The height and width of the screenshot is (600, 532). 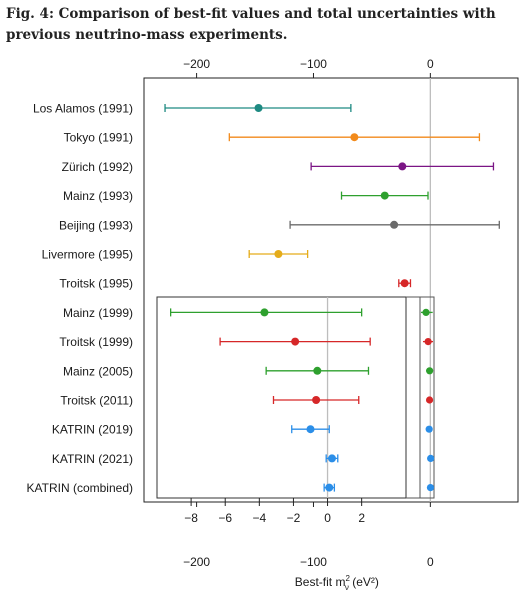 What do you see at coordinates (97, 167) in the screenshot?
I see `experiment-label: Zürich (1992)` at bounding box center [97, 167].